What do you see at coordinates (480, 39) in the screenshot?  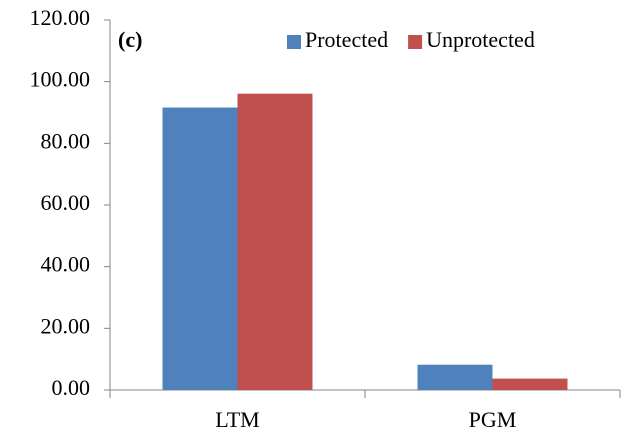 I see `legend-label: Unprotected` at bounding box center [480, 39].